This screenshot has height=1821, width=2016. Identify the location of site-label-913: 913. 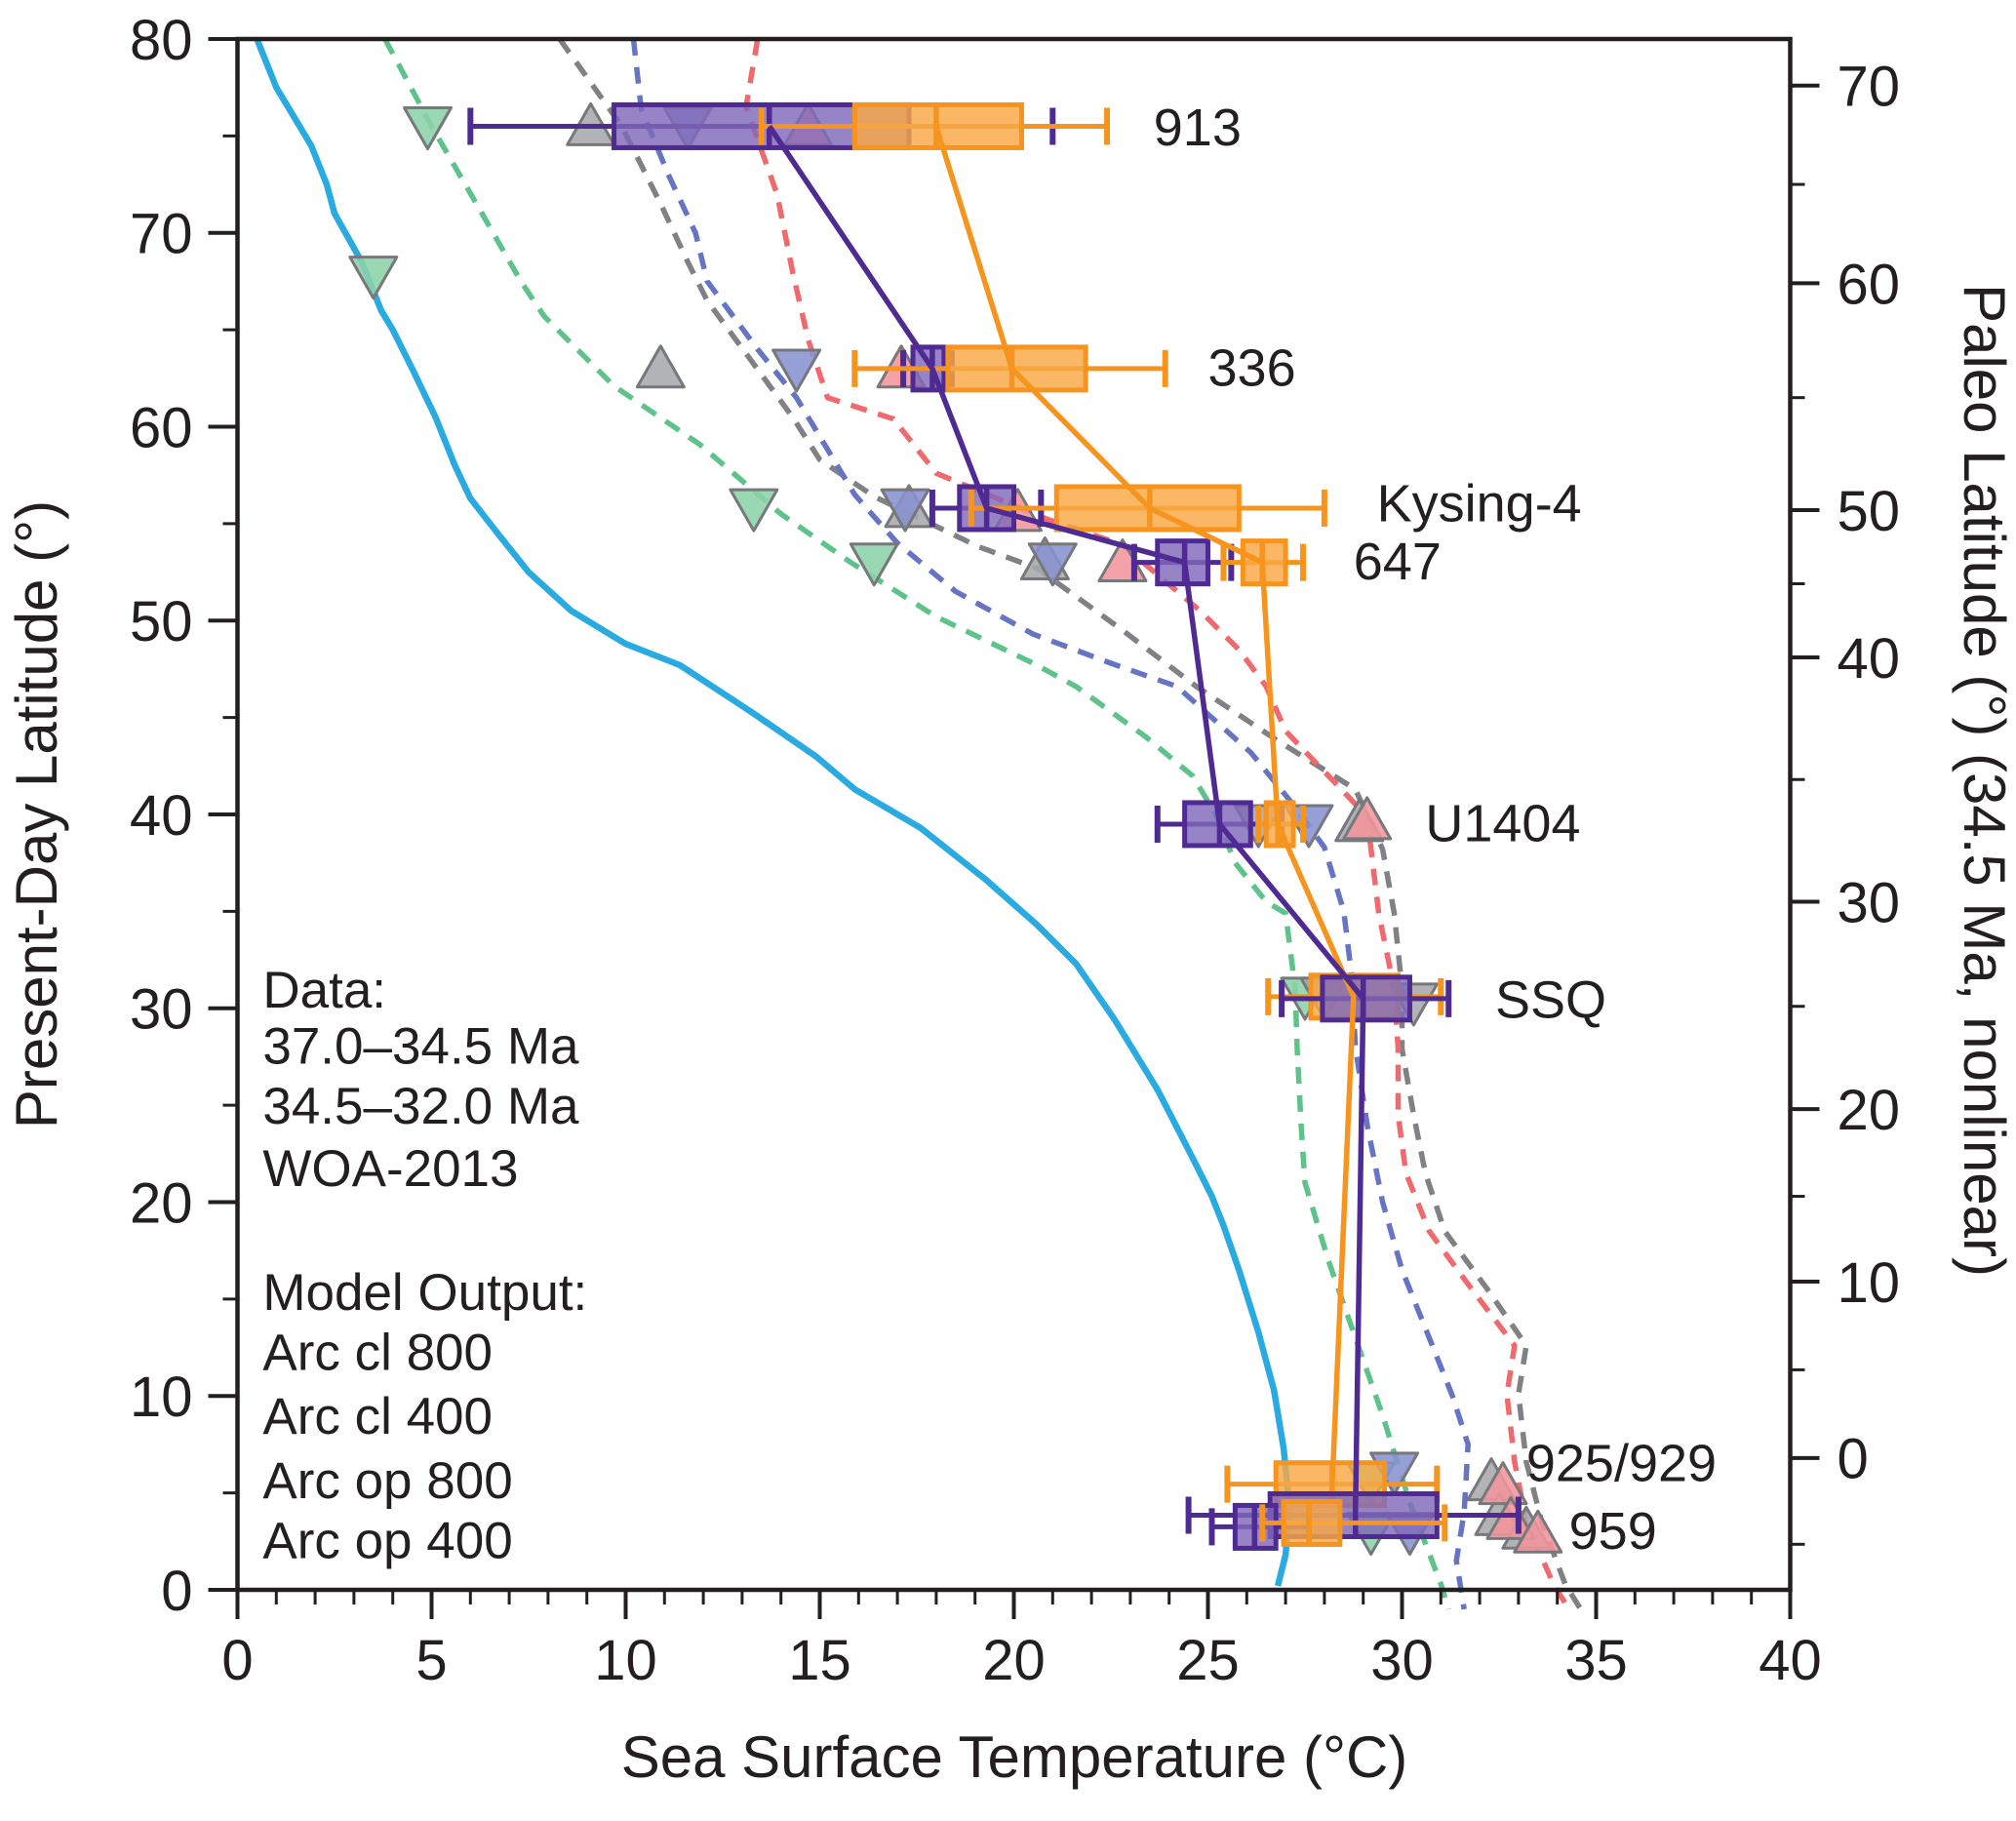
(1198, 128).